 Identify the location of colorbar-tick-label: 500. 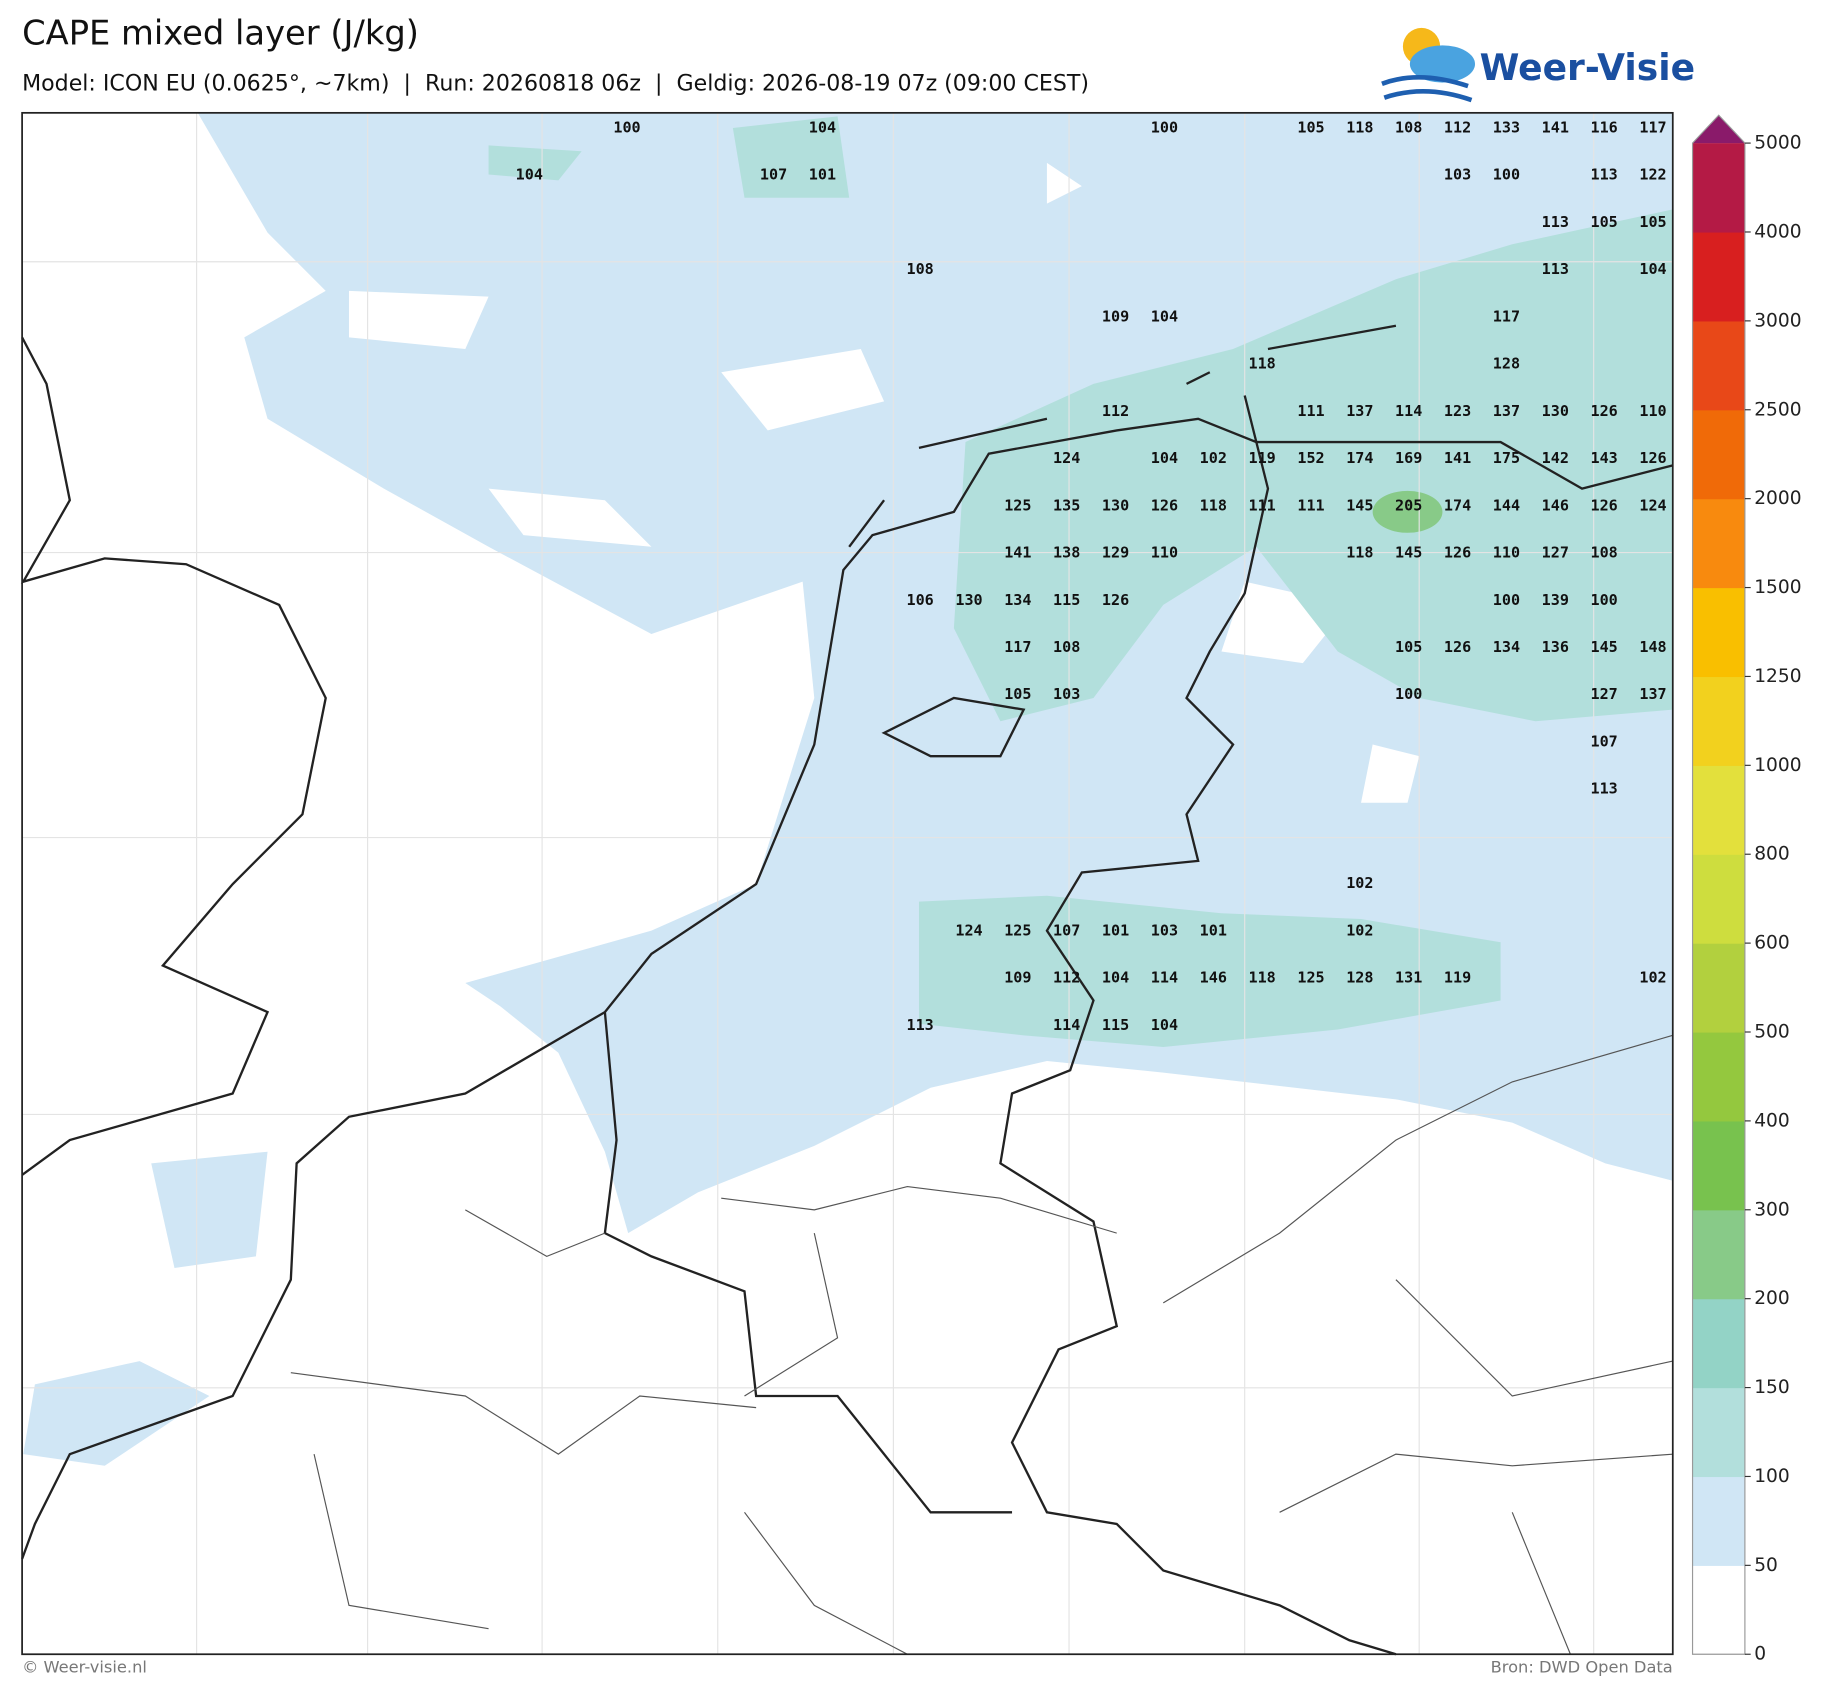
(1772, 1032).